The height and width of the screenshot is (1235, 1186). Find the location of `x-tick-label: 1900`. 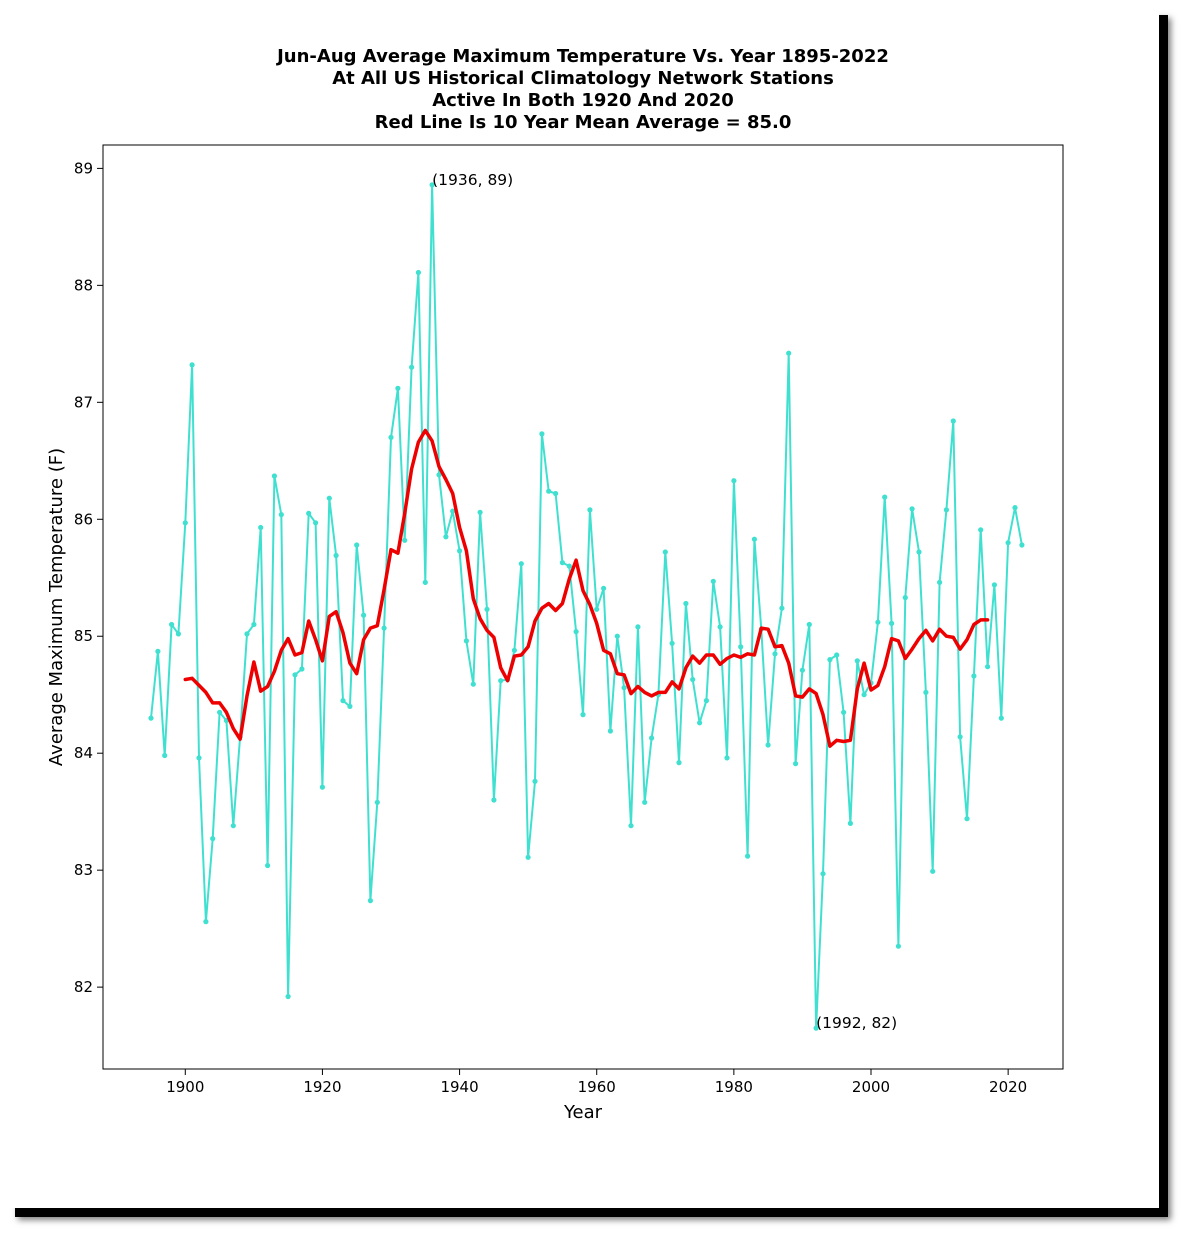

x-tick-label: 1900 is located at coordinates (185, 1087).